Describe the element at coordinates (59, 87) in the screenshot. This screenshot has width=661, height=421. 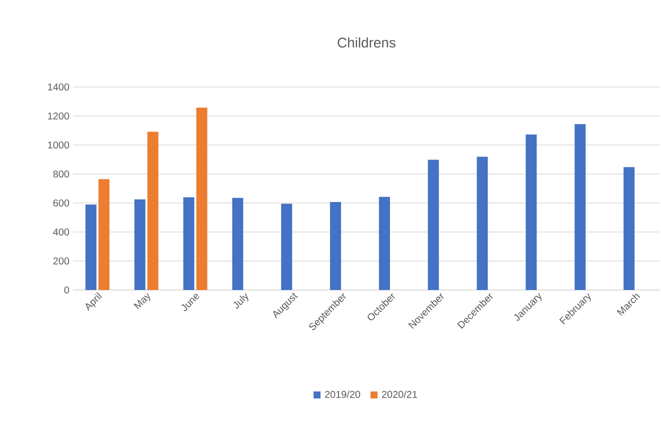
I see `y-tick-label: 1400` at that location.